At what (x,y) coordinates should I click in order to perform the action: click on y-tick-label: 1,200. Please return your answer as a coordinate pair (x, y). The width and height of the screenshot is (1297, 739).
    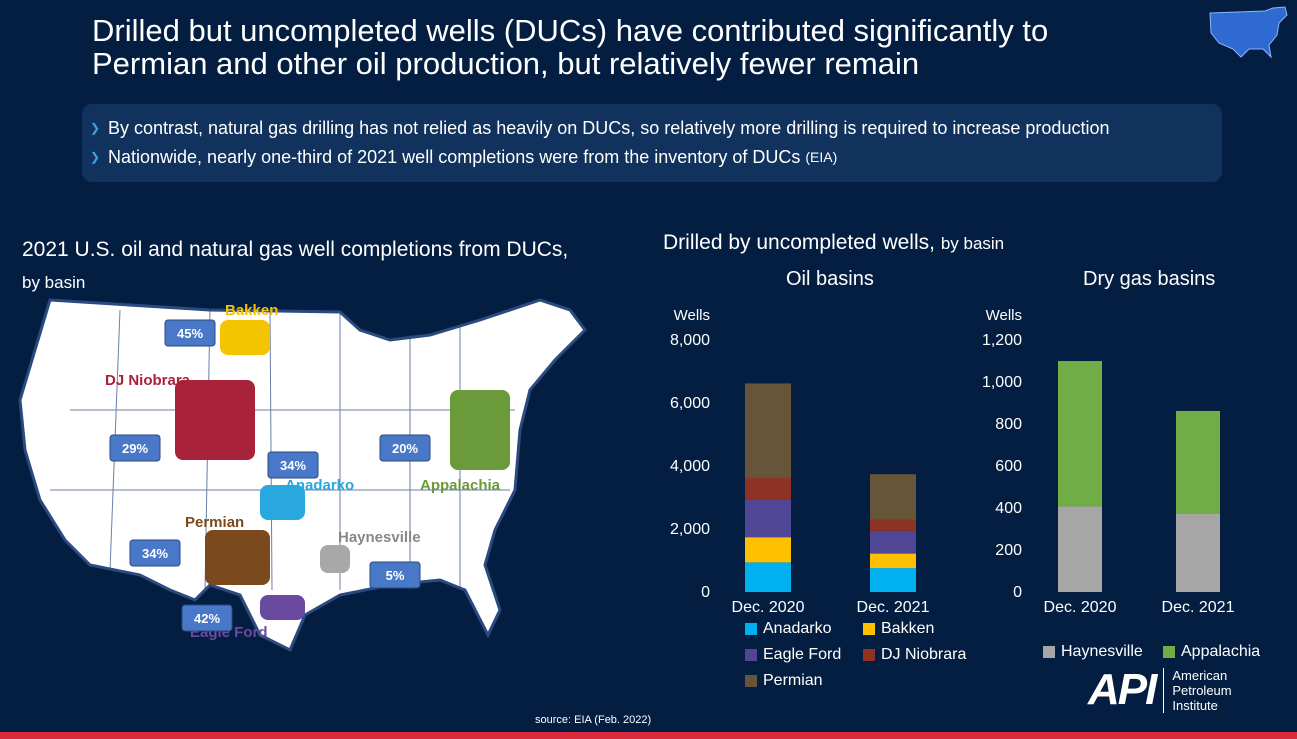
    Looking at the image, I should click on (1002, 340).